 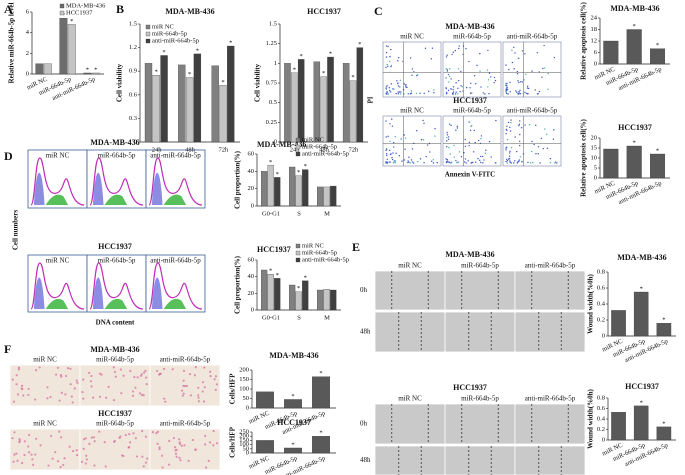 What do you see at coordinates (601, 408) in the screenshot?
I see `y-tick-label: 0.6` at bounding box center [601, 408].